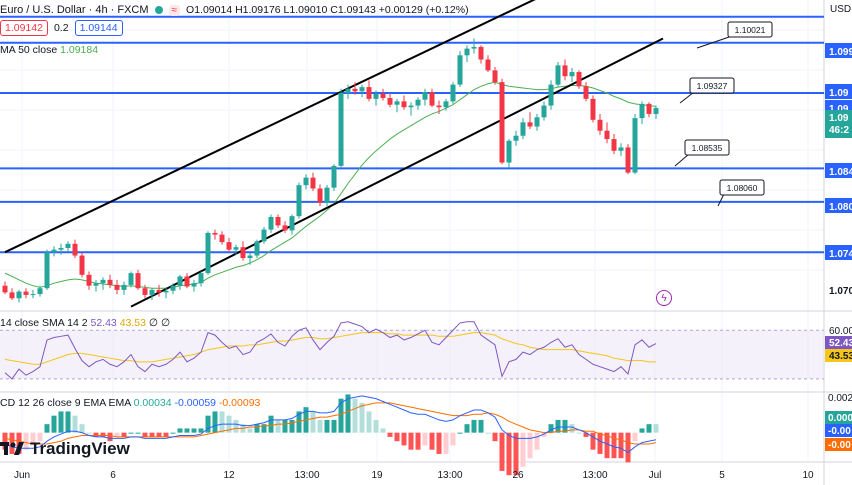 The height and width of the screenshot is (485, 852). What do you see at coordinates (65, 449) in the screenshot?
I see `tradingview-logo: TradingView` at bounding box center [65, 449].